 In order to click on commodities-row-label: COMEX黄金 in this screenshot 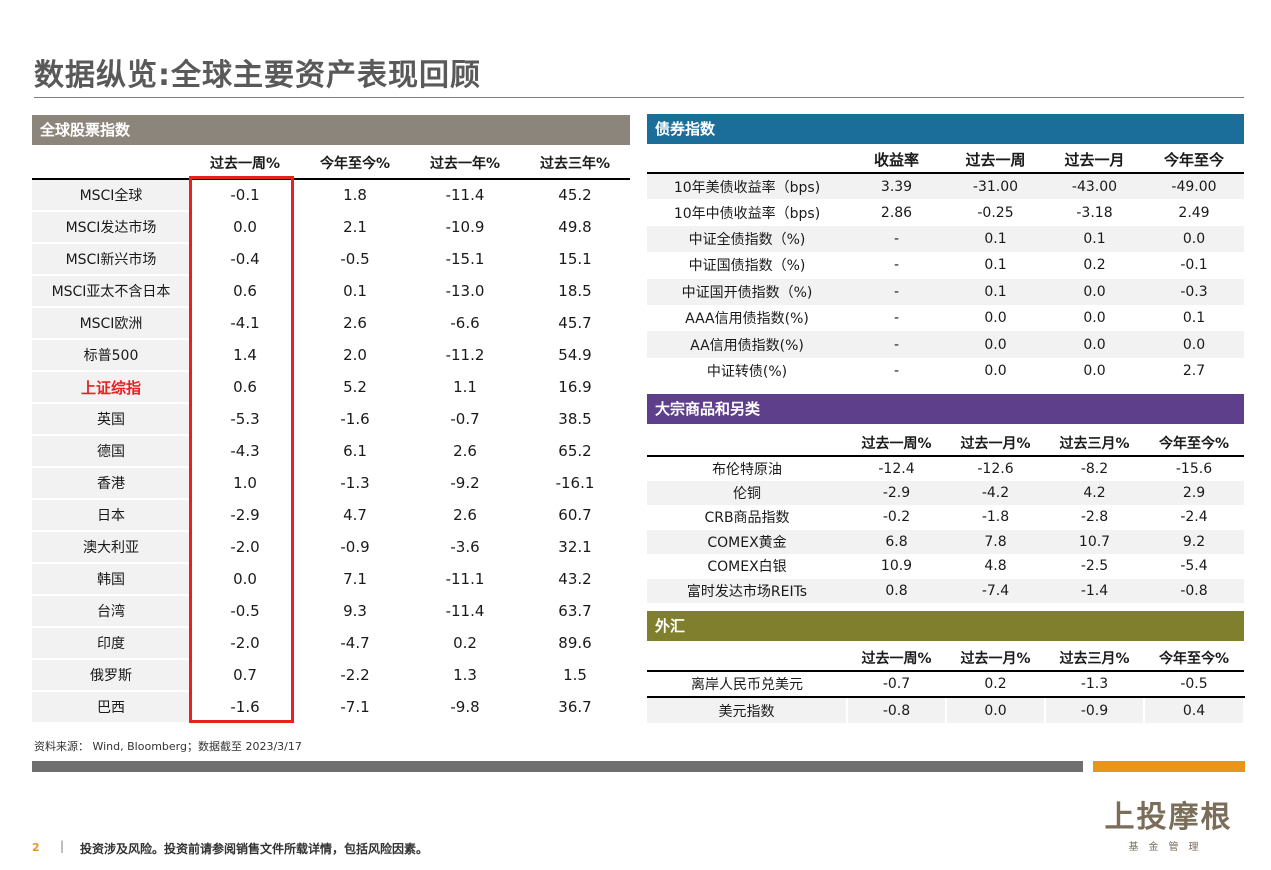, I will do `click(747, 541)`.